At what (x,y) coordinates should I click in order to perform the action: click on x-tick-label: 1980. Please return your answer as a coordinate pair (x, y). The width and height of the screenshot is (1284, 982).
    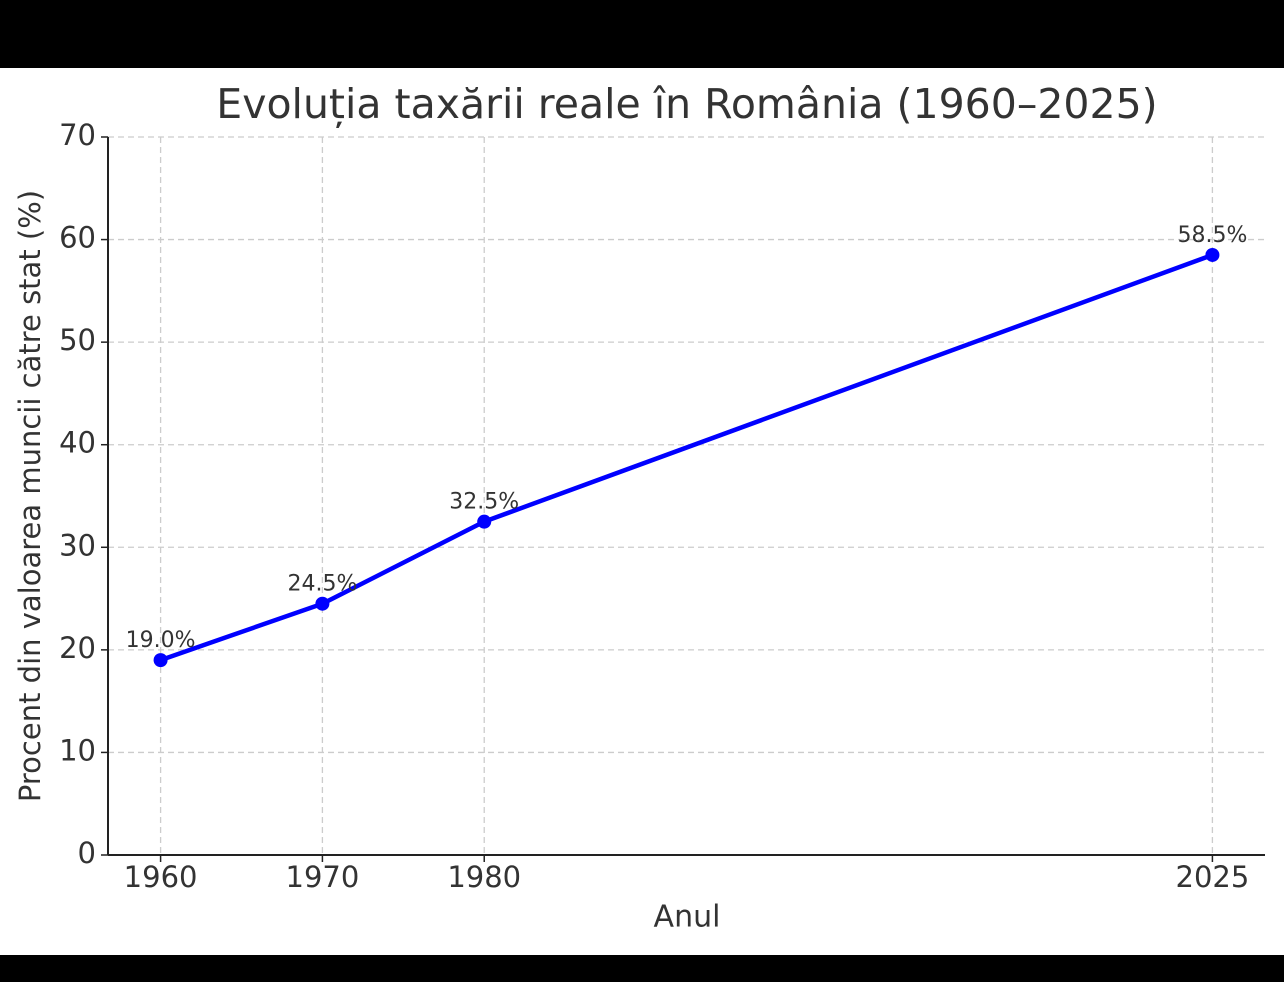
    Looking at the image, I should click on (484, 877).